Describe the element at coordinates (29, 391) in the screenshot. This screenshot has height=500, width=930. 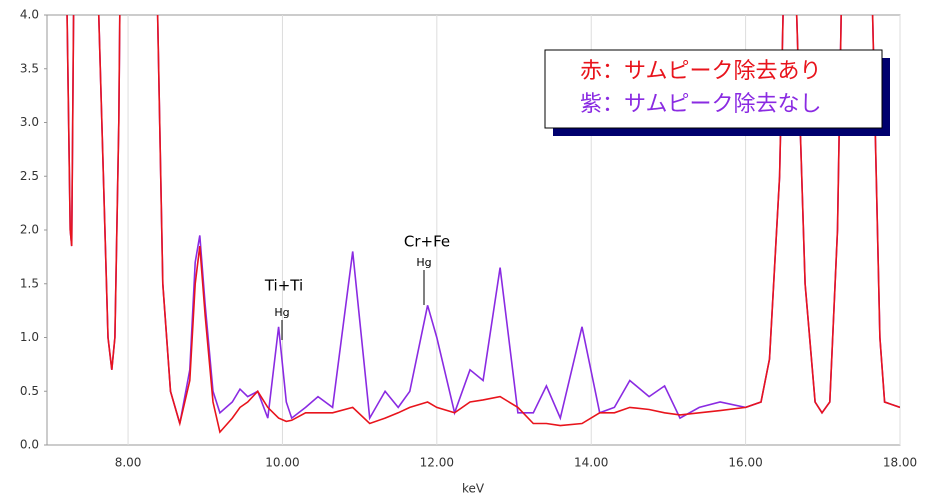
I see `y-tick-label: 0.5` at that location.